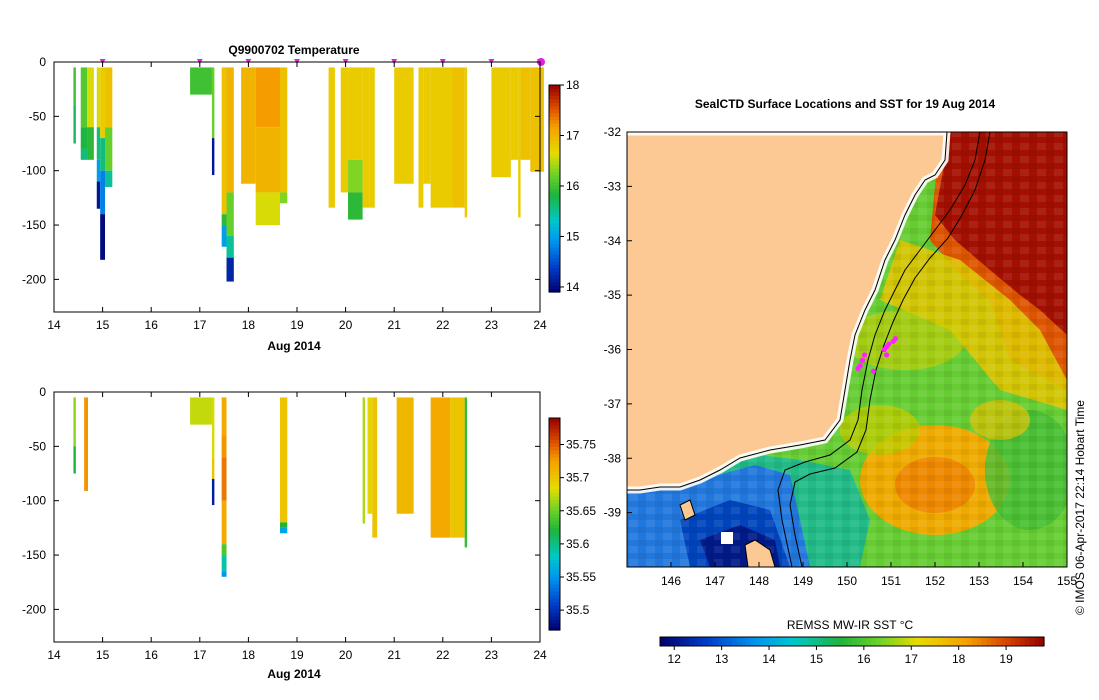 The width and height of the screenshot is (1099, 700). I want to click on isobath-shallow, so click(879, 349).